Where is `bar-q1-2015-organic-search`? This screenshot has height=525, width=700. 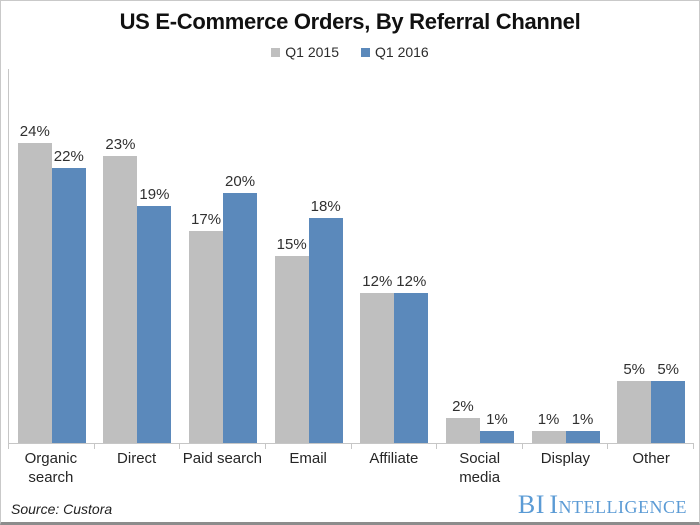 bar-q1-2015-organic-search is located at coordinates (34, 293).